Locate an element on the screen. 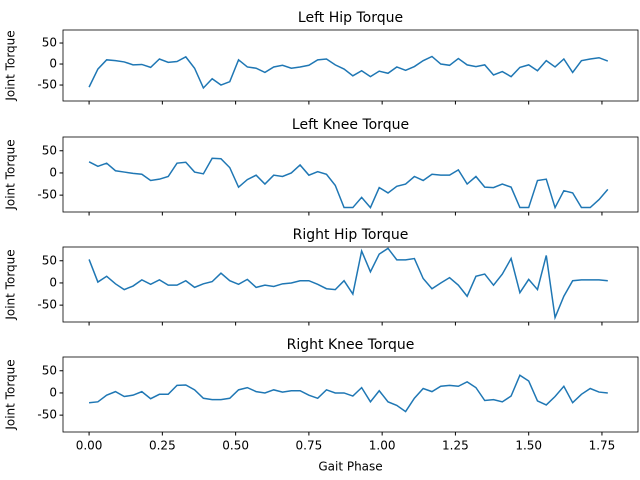 Image resolution: width=640 pixels, height=480 pixels. x-axis-label: Gait Phase is located at coordinates (350, 467).